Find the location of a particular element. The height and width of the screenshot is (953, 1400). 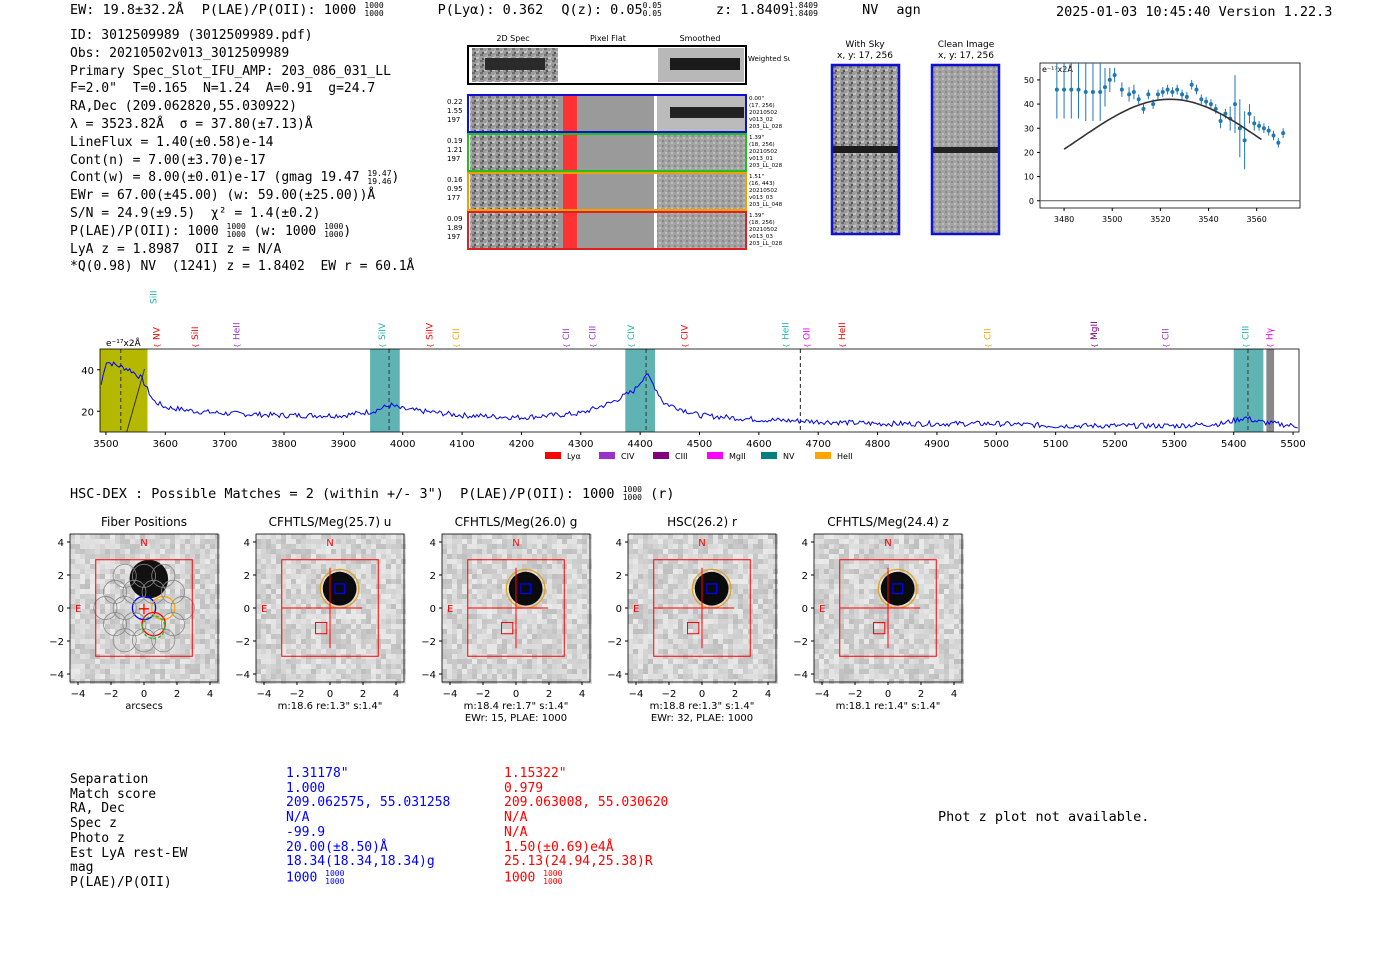

stamp: Fiber Positions + N E 4 2 0 −2 −4 −4 −2 0 2 4 arcsecs is located at coordinates (134, 613).